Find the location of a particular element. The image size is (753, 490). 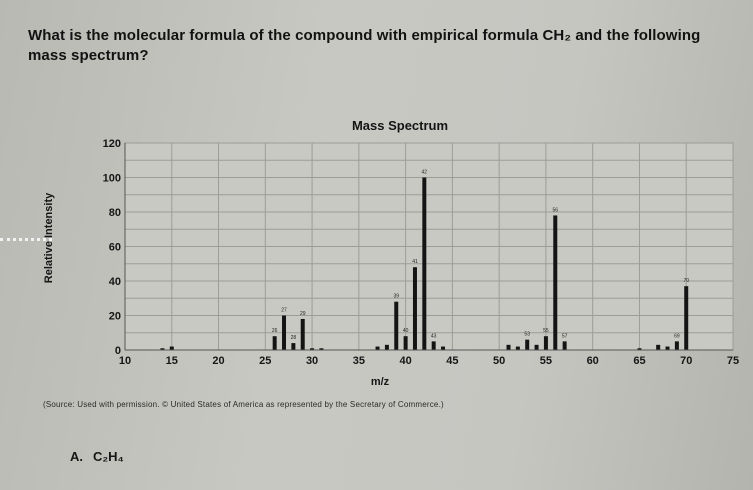

peak-label: 53 is located at coordinates (527, 335).